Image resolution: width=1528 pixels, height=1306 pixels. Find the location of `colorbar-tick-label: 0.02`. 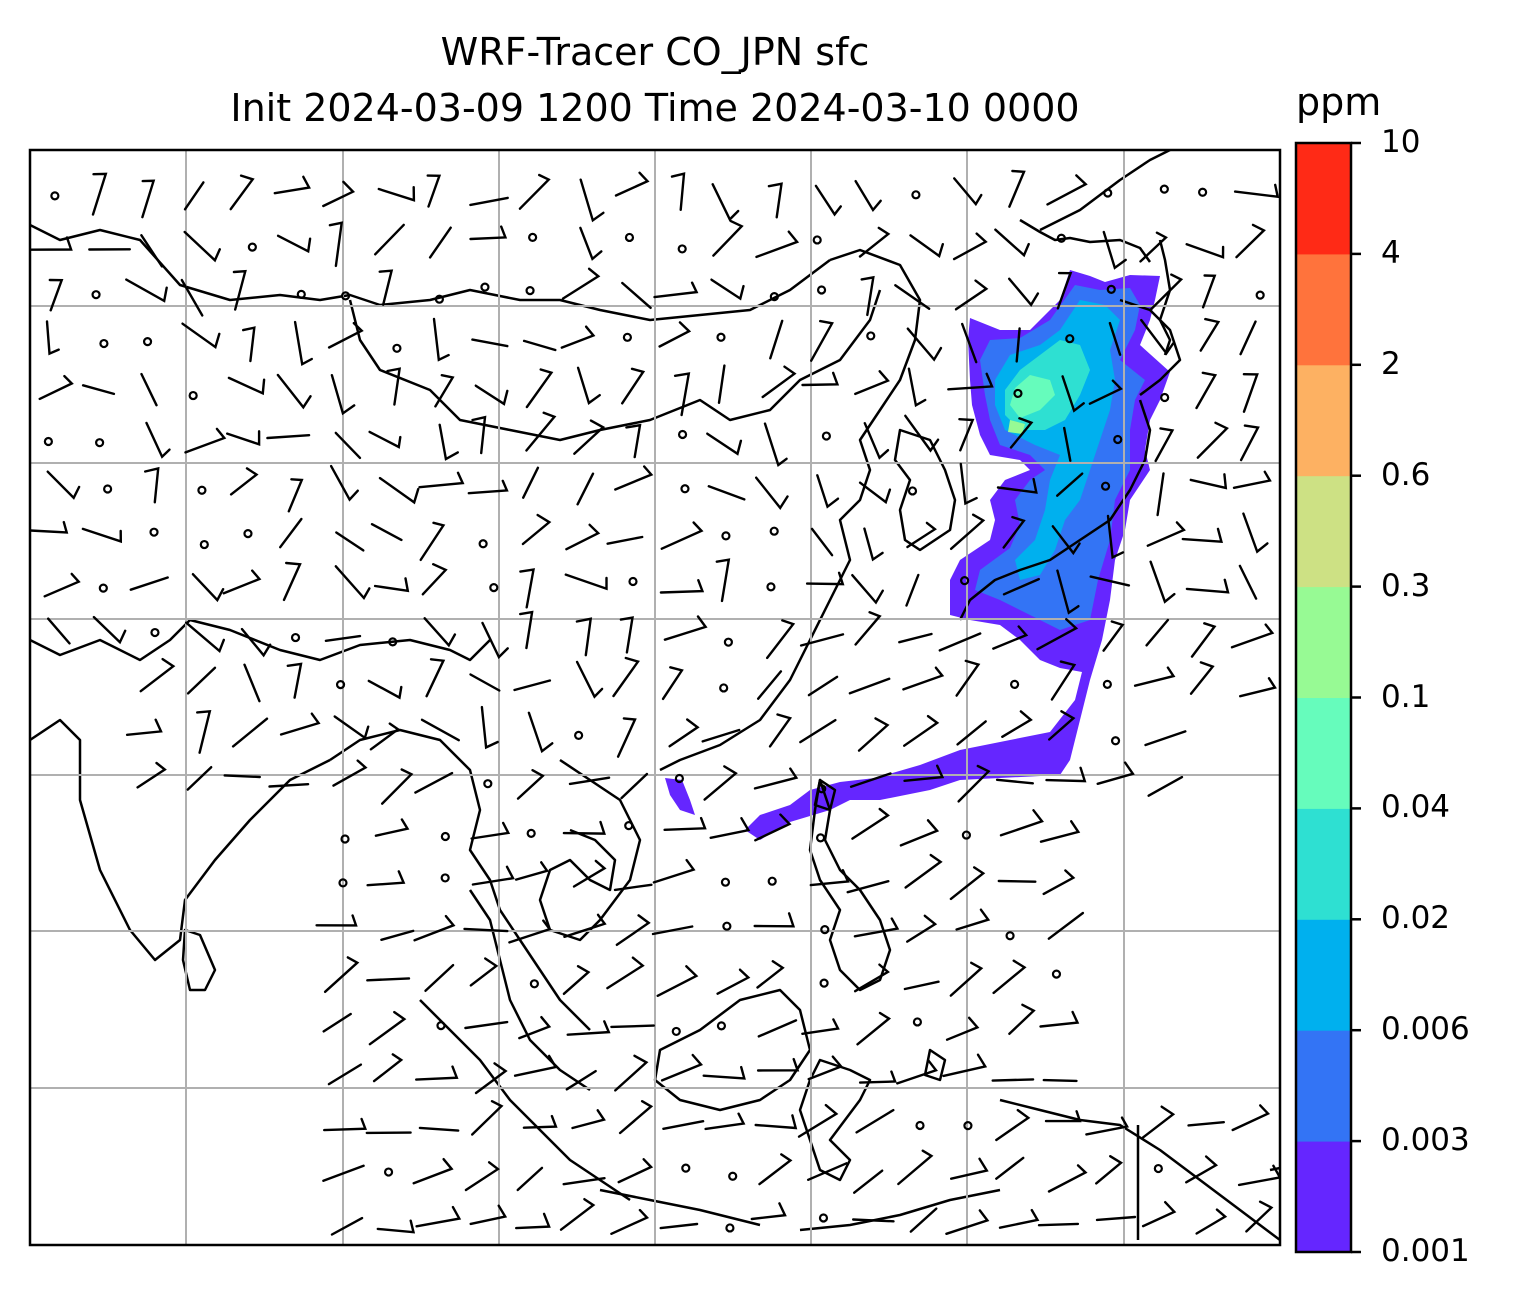

colorbar-tick-label: 0.02 is located at coordinates (1416, 918).